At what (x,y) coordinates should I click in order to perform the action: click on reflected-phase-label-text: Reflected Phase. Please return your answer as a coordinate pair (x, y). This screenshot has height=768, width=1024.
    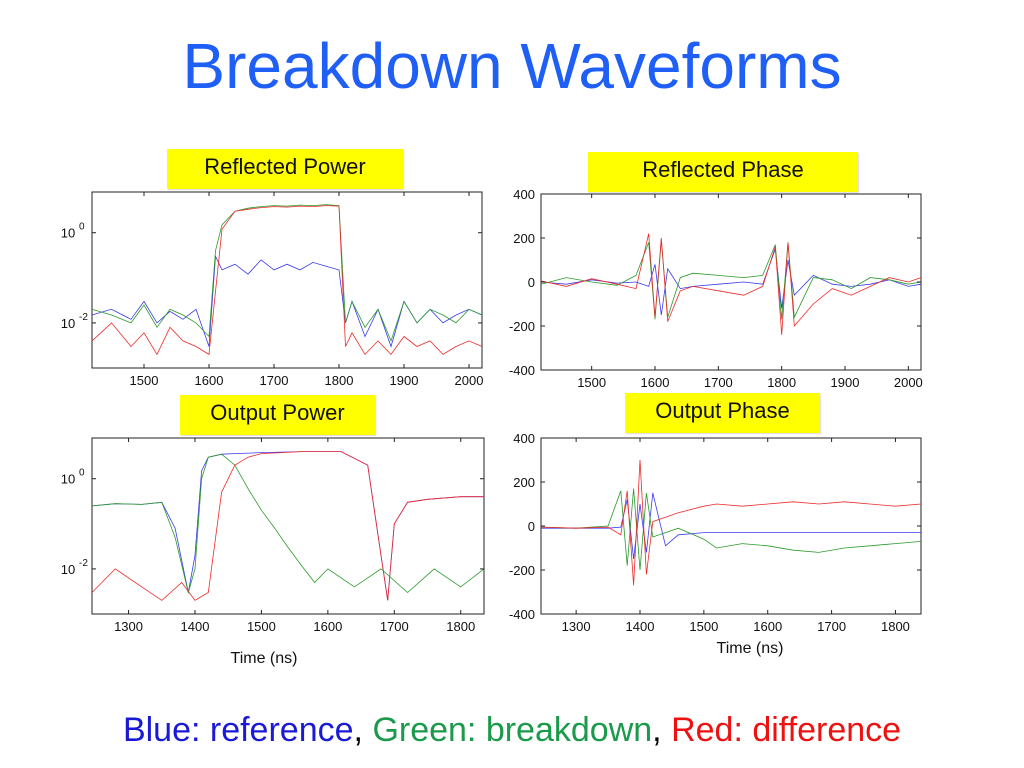
    Looking at the image, I should click on (723, 169).